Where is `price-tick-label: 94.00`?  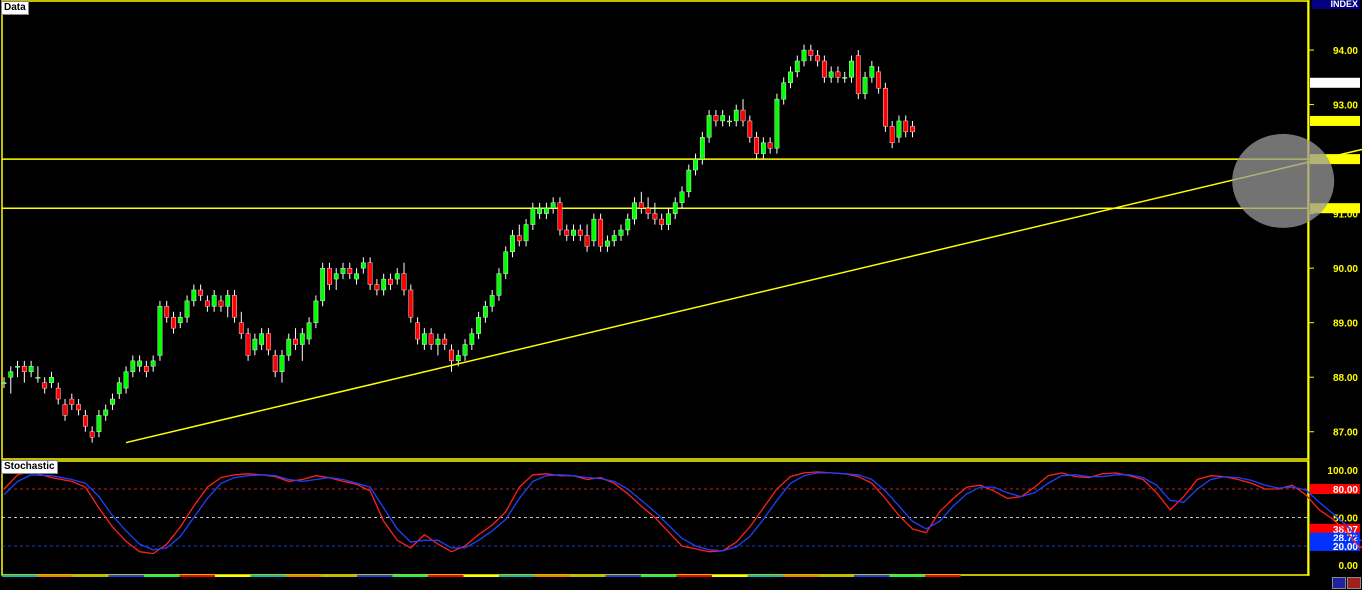
price-tick-label: 94.00 is located at coordinates (1345, 51).